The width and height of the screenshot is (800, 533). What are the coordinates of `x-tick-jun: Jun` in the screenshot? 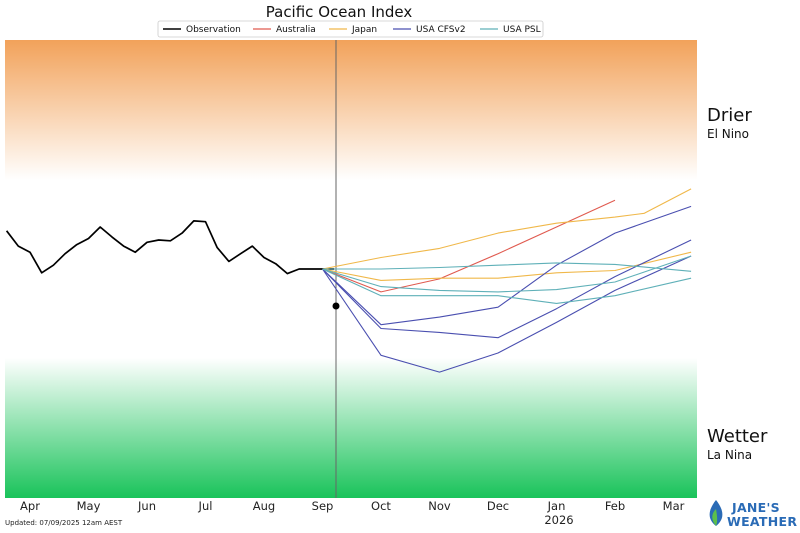 It's located at (146, 506).